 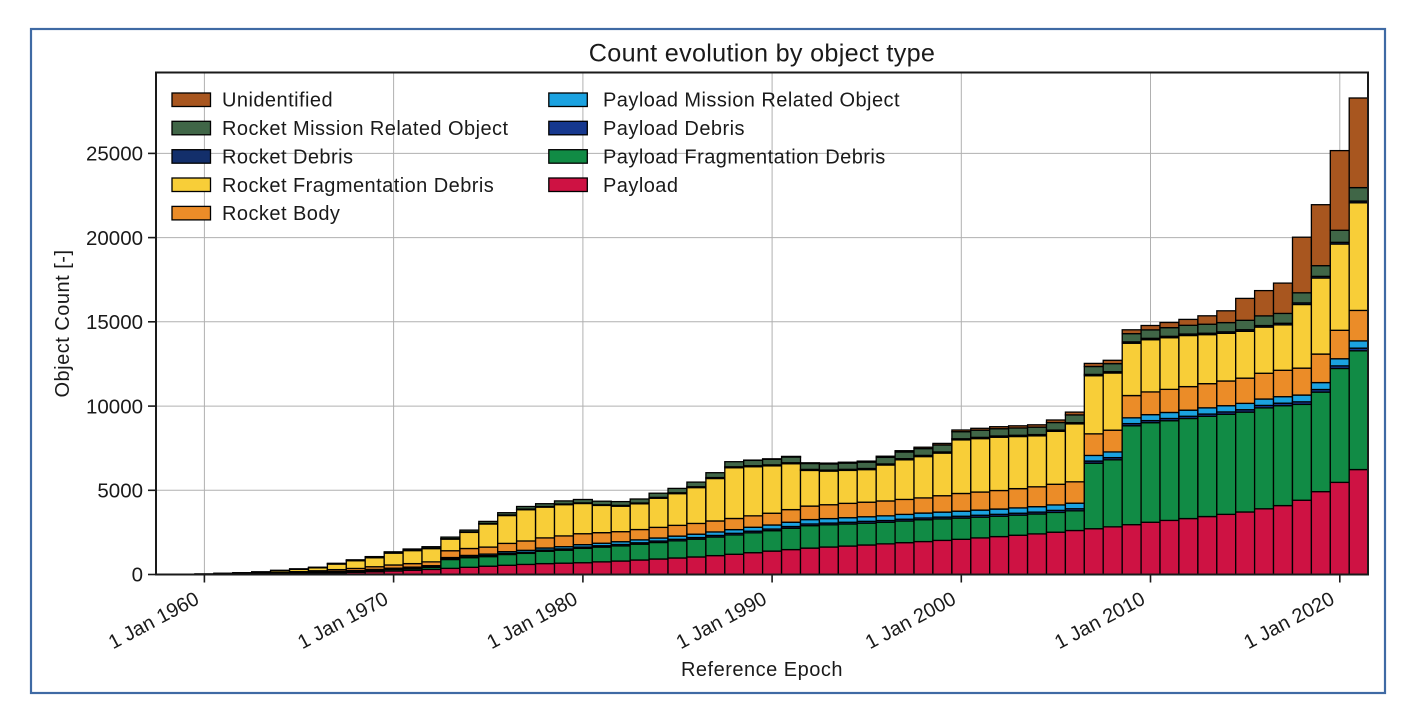 What do you see at coordinates (287, 157) in the screenshot?
I see `svg-text: Rocket Debris` at bounding box center [287, 157].